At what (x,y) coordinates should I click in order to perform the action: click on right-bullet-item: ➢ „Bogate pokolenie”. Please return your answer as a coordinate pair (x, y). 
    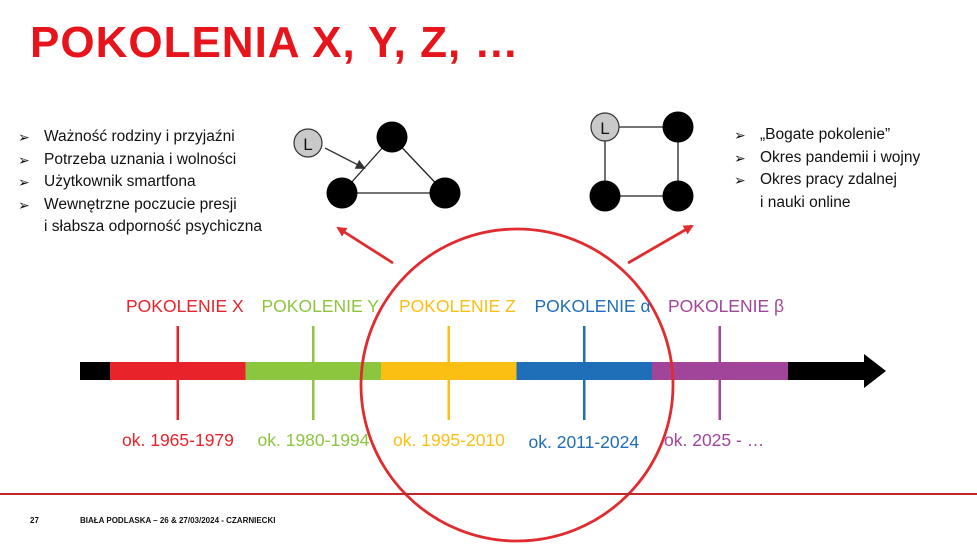
    Looking at the image, I should click on (827, 135).